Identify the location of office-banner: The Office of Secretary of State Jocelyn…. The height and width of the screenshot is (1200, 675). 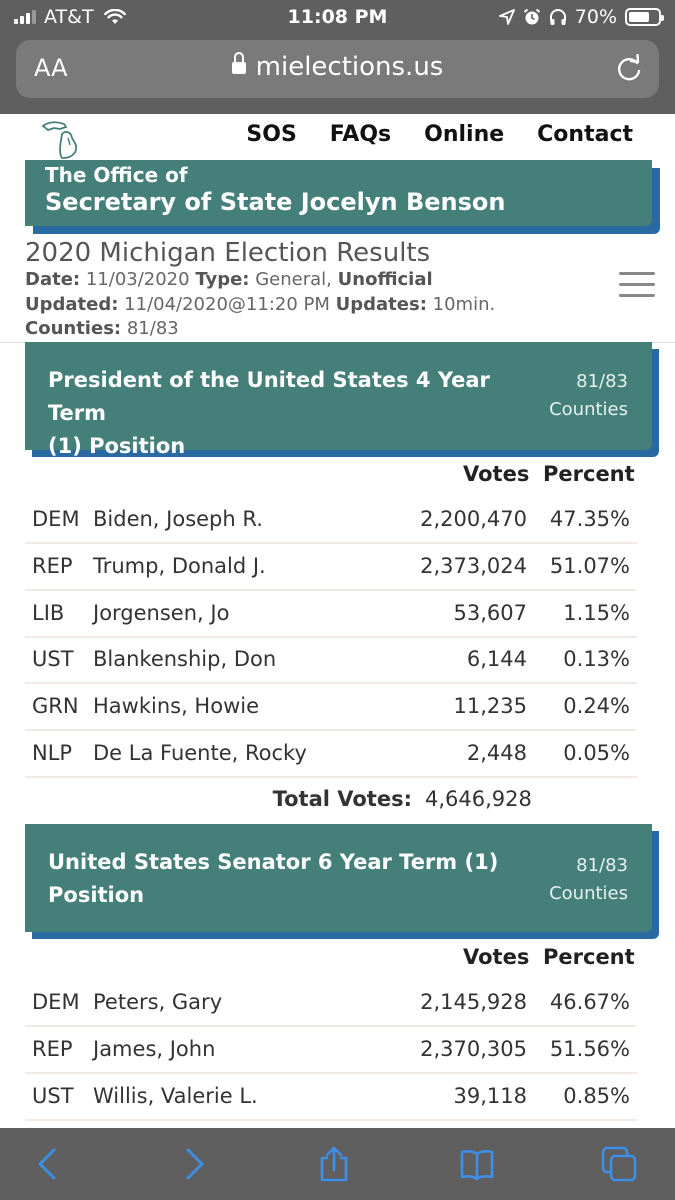
(338, 193).